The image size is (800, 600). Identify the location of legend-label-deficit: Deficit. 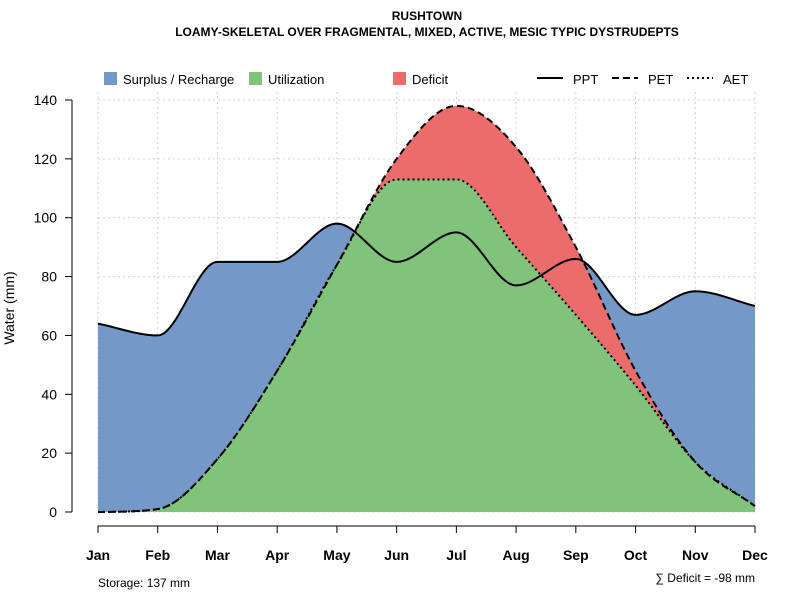
(430, 79).